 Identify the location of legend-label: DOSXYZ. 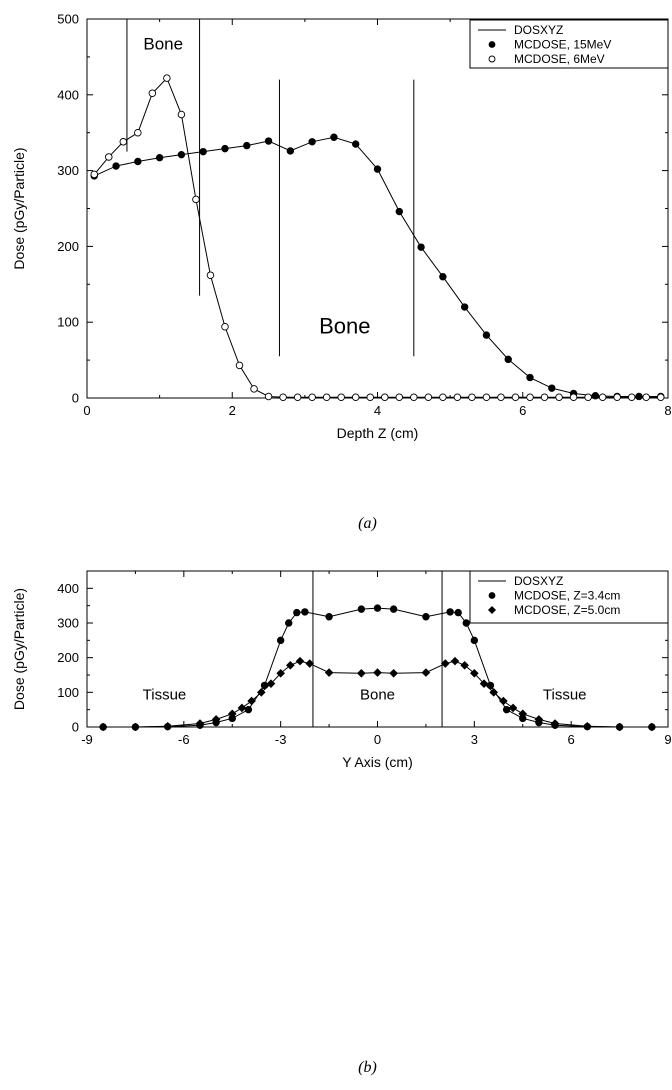
(538, 30).